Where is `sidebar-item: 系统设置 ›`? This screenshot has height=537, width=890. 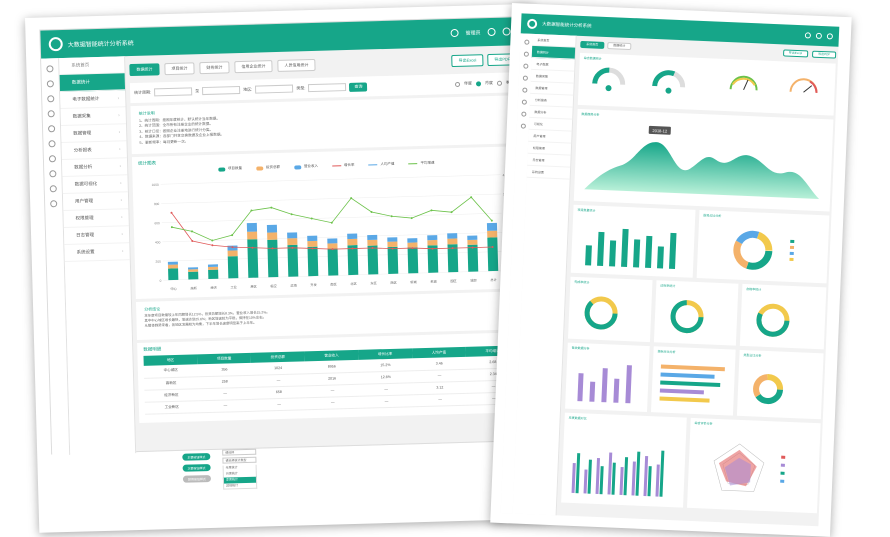
sidebar-item: 系统设置 › is located at coordinates (97, 252).